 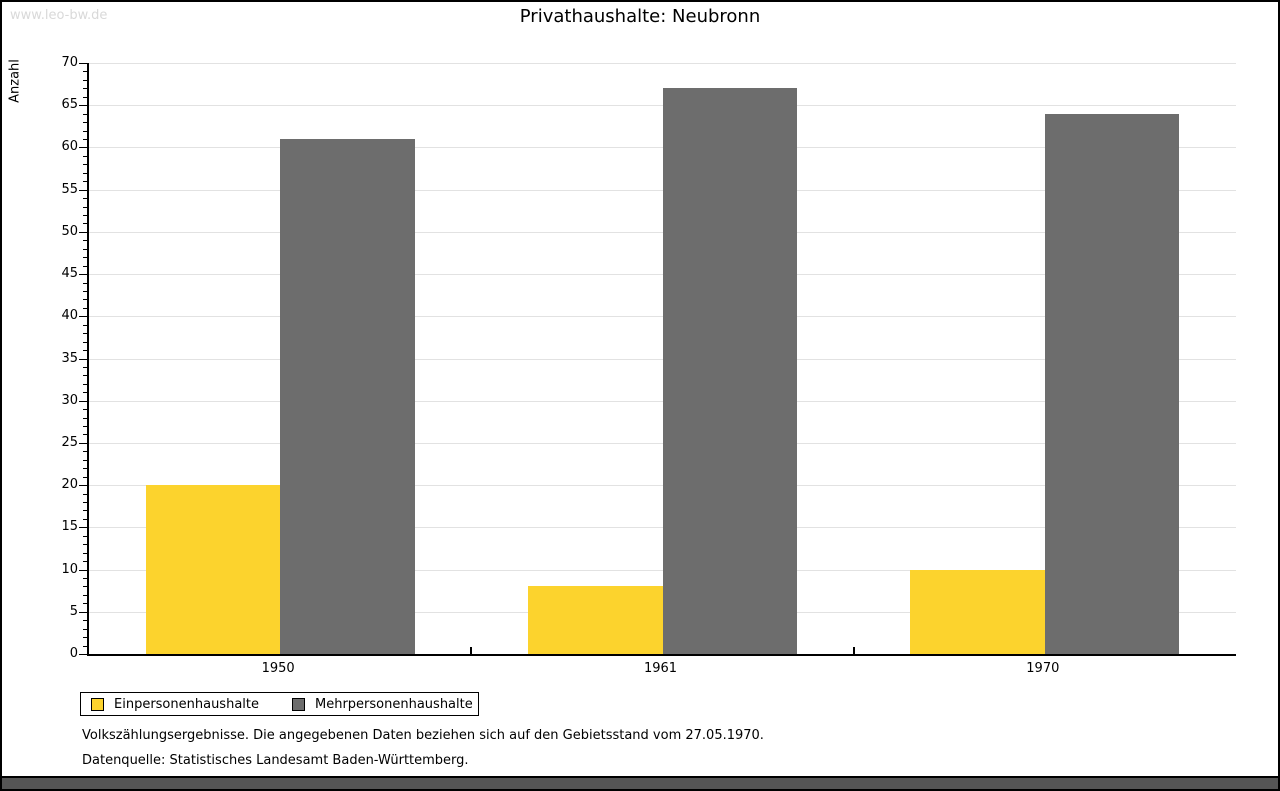 I want to click on y-tick-label-0: 0, so click(x=73, y=653).